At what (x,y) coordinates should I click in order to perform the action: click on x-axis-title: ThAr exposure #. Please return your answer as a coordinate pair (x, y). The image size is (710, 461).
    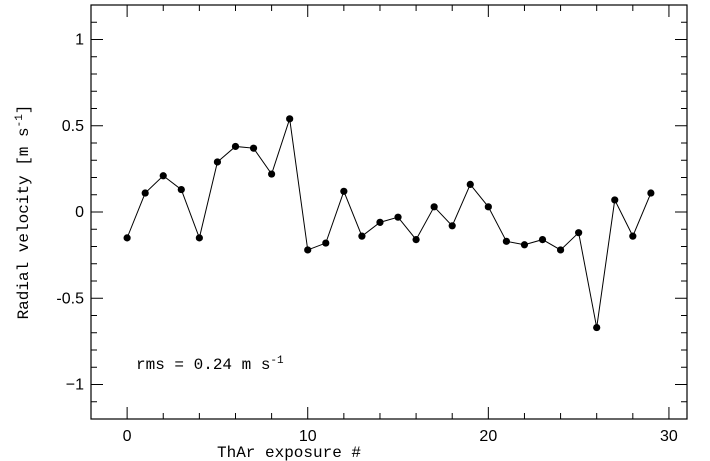
    Looking at the image, I should click on (289, 452).